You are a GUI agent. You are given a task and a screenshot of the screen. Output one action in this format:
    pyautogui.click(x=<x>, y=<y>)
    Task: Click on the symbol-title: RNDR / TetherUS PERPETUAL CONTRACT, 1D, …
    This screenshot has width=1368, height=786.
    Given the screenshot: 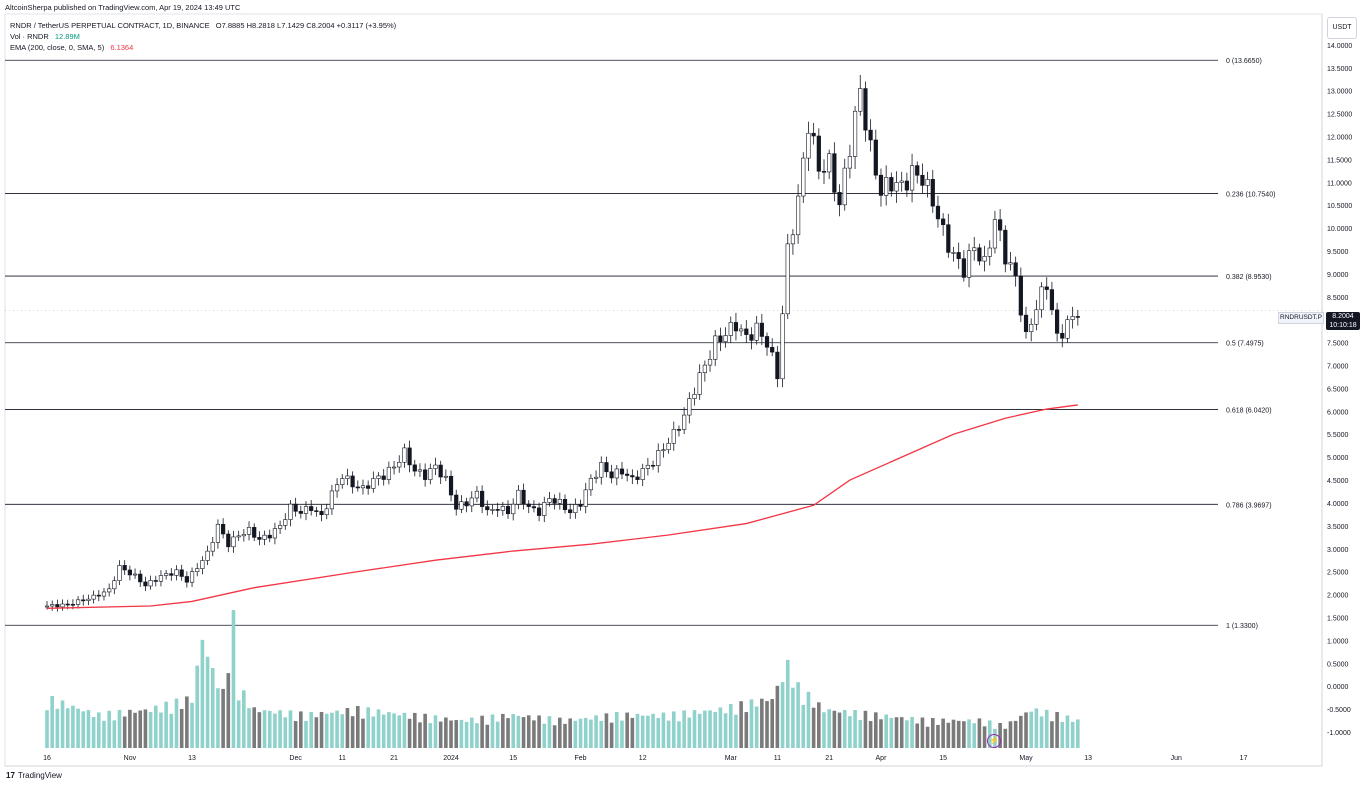 What is the action you would take?
    pyautogui.click(x=110, y=25)
    